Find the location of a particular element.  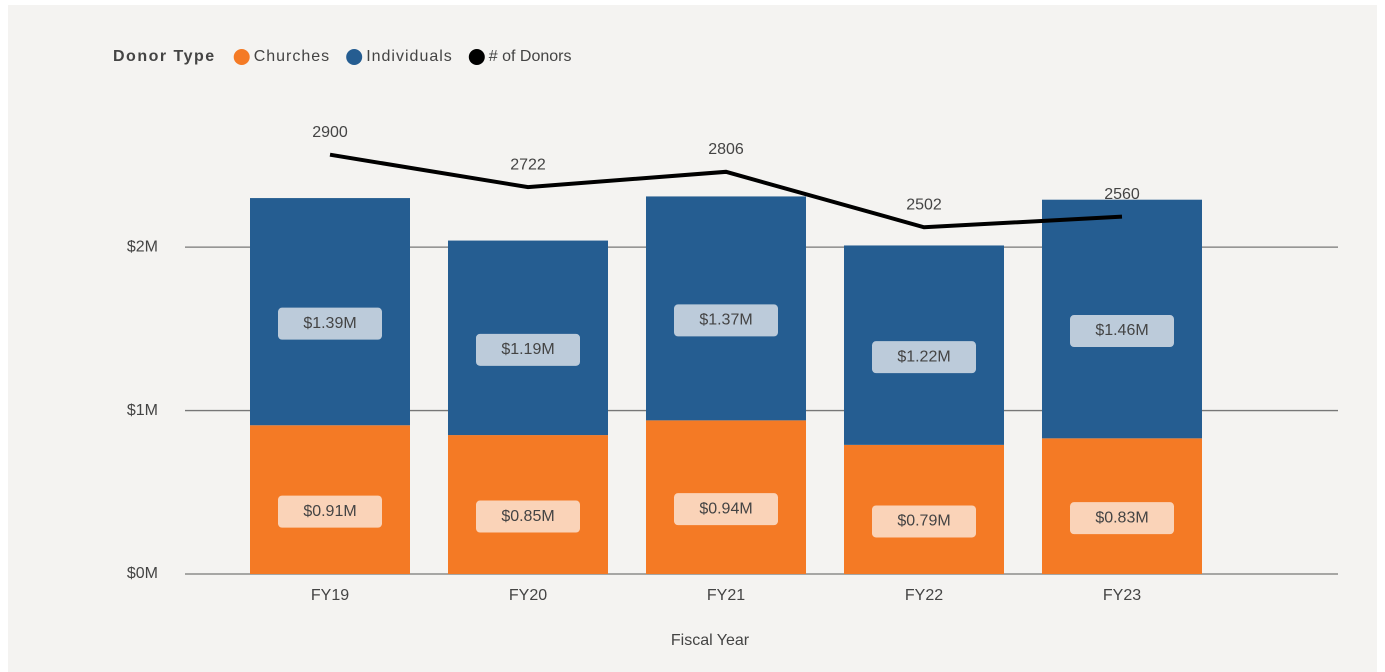

value-label: $0.94M is located at coordinates (725, 508).